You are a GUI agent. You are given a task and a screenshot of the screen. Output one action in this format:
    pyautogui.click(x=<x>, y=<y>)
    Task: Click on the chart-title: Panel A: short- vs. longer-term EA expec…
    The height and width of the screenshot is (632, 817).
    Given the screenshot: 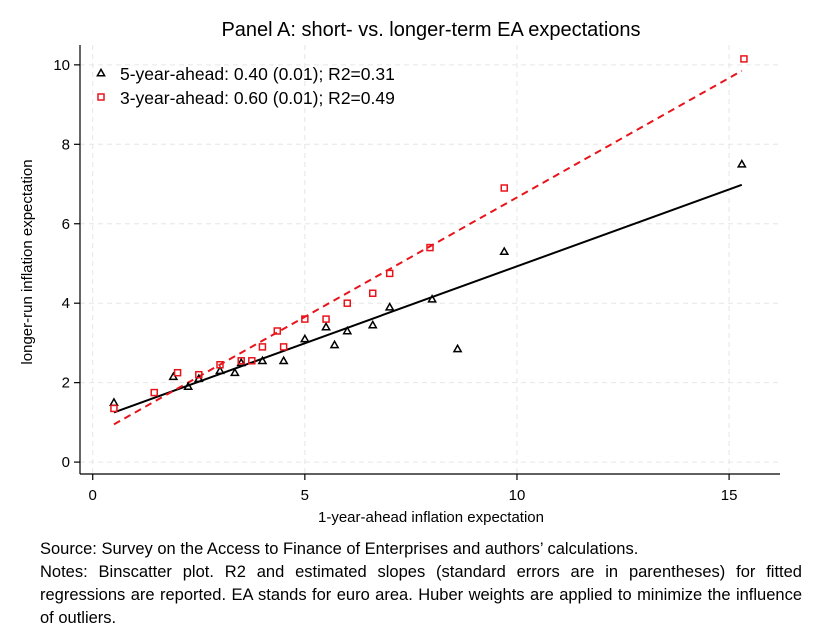 What is the action you would take?
    pyautogui.click(x=430, y=30)
    